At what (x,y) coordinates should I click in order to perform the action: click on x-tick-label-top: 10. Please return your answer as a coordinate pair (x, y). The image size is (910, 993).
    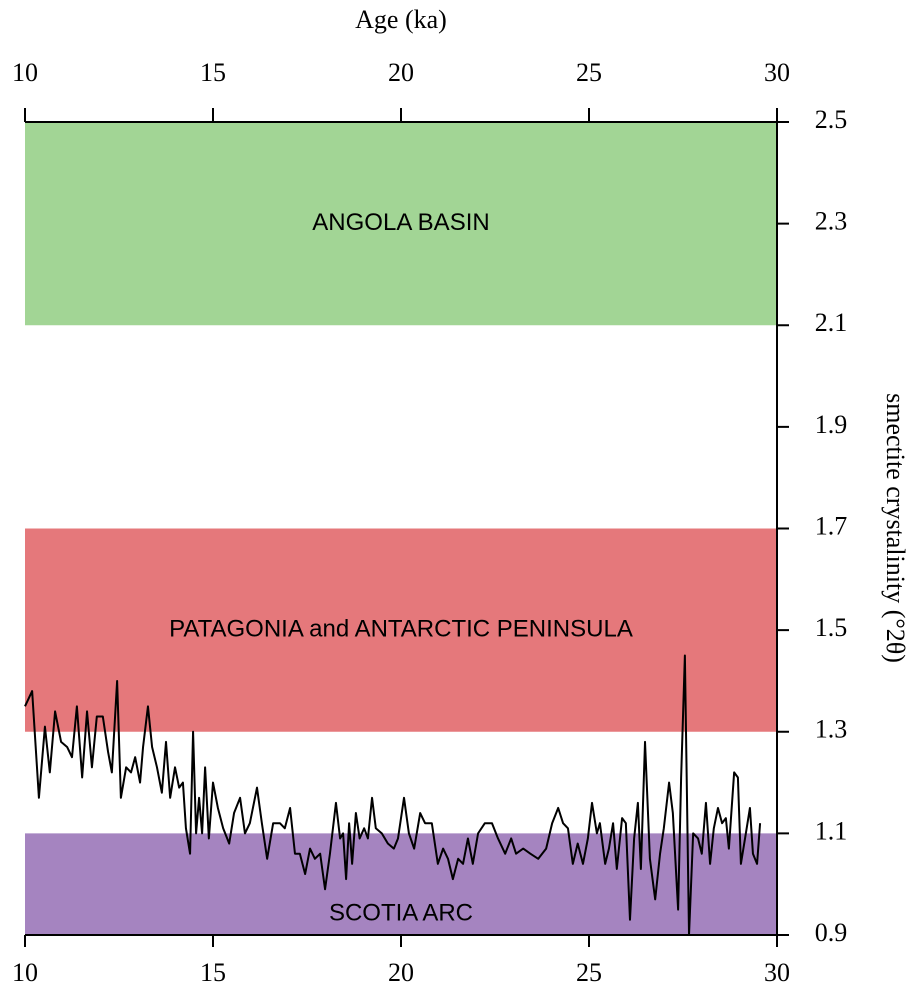
    Looking at the image, I should click on (25, 72).